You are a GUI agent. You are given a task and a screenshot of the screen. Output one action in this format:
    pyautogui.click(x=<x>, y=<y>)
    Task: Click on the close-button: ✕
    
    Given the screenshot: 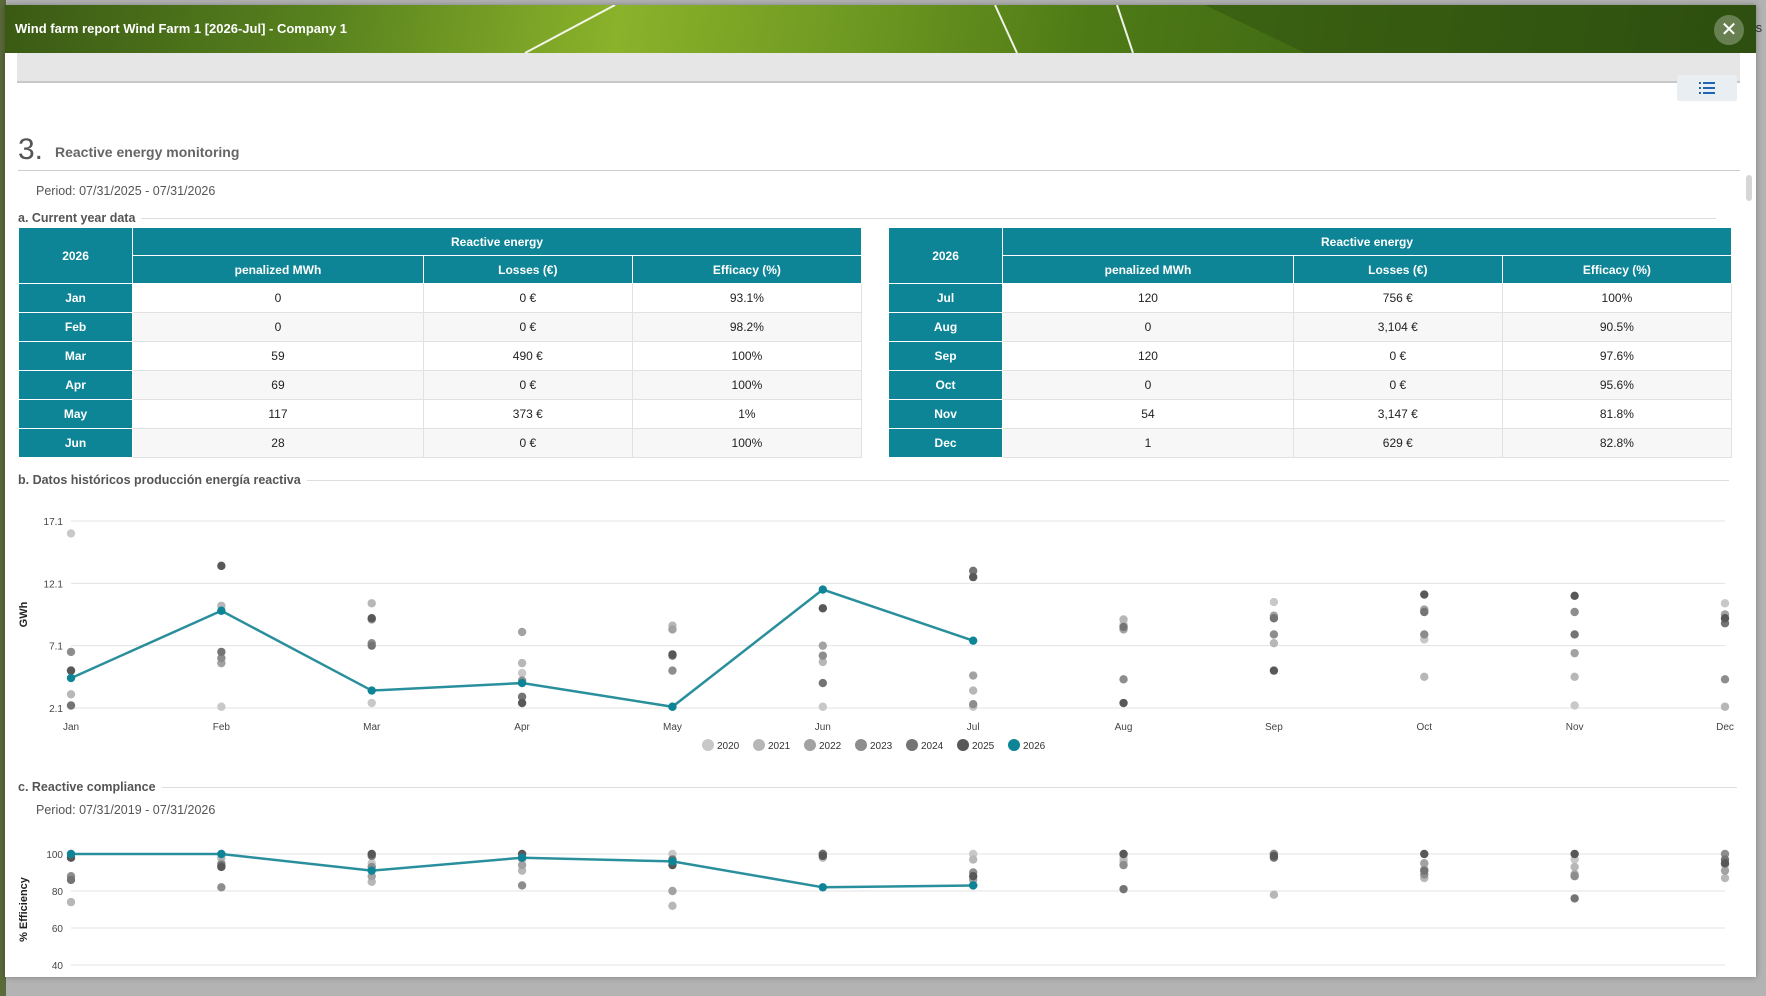 What is the action you would take?
    pyautogui.click(x=1729, y=30)
    